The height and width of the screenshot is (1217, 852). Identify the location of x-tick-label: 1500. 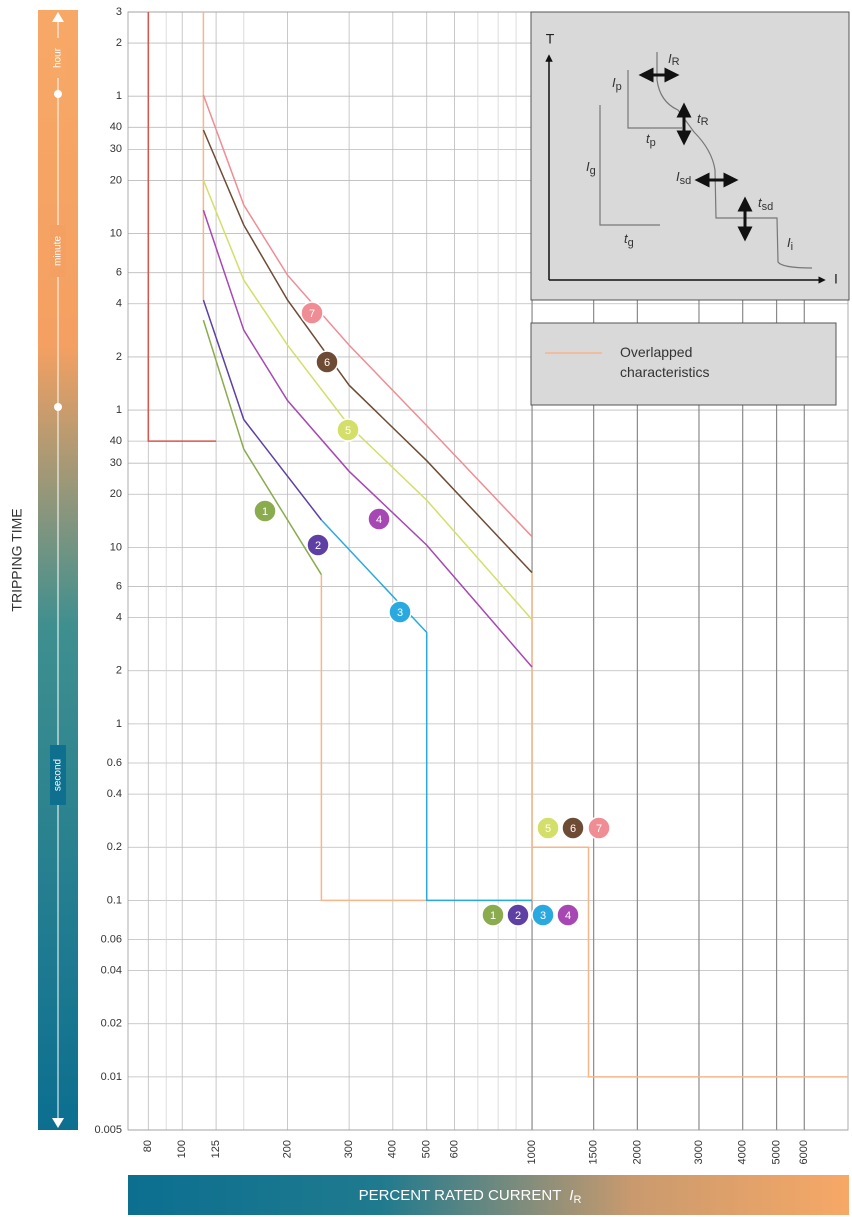
(594, 1152).